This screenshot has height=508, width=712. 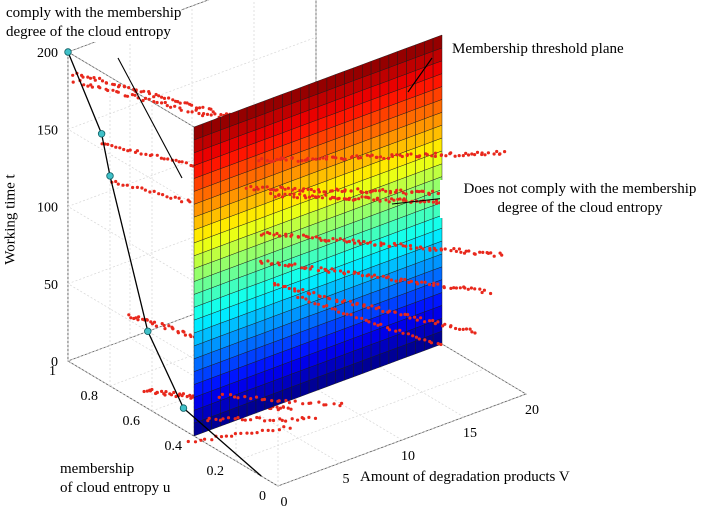 What do you see at coordinates (47, 53) in the screenshot?
I see `z-tick-label: 200` at bounding box center [47, 53].